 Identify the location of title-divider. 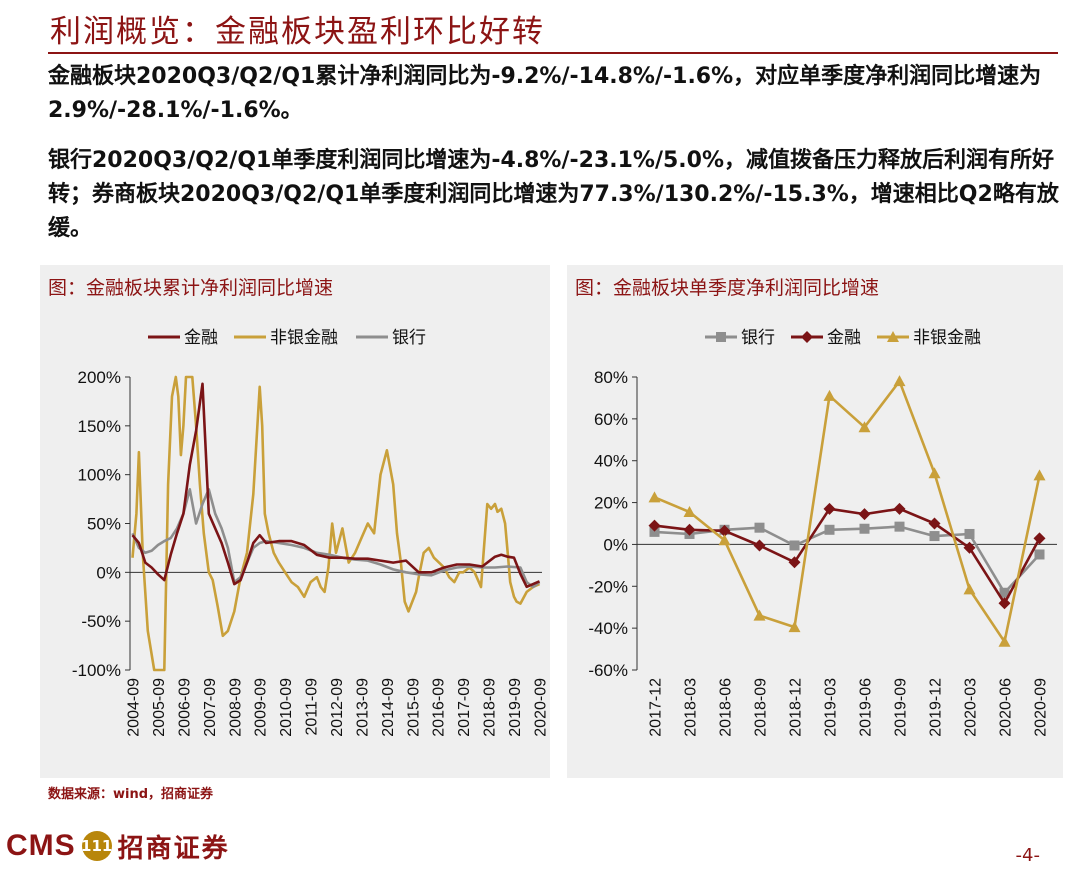
(553, 53).